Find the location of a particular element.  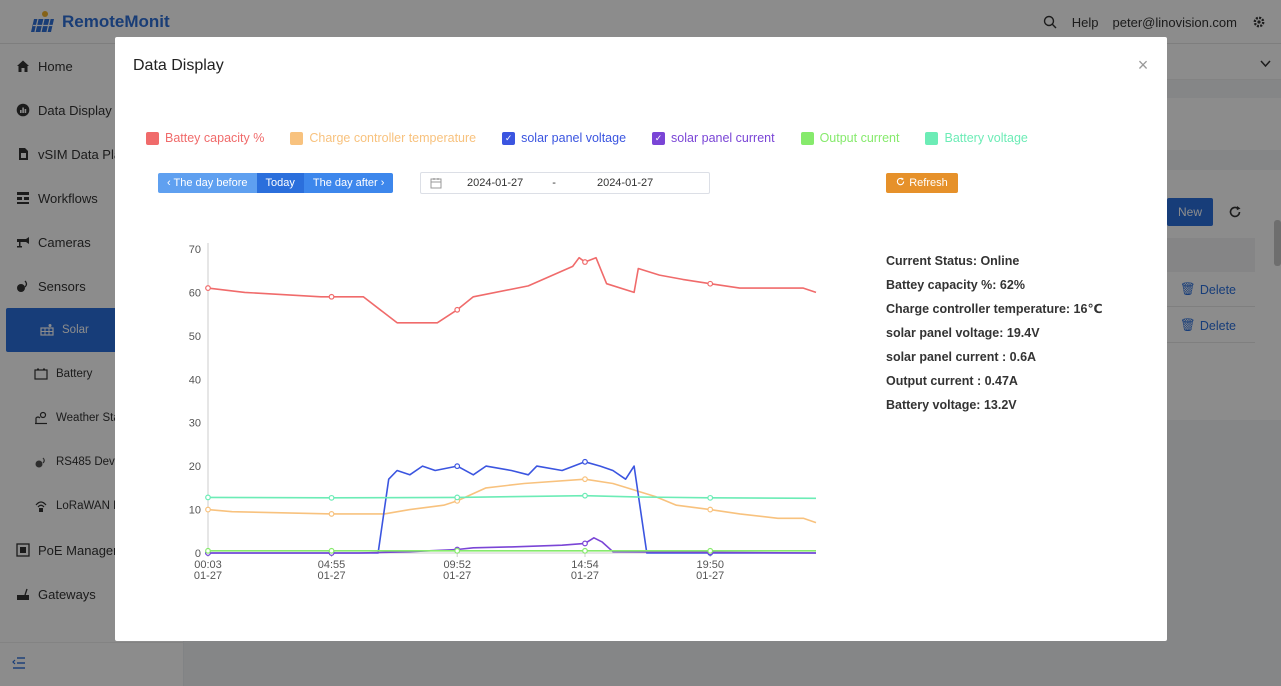

sidebar-item-home: Home is located at coordinates (91, 66).